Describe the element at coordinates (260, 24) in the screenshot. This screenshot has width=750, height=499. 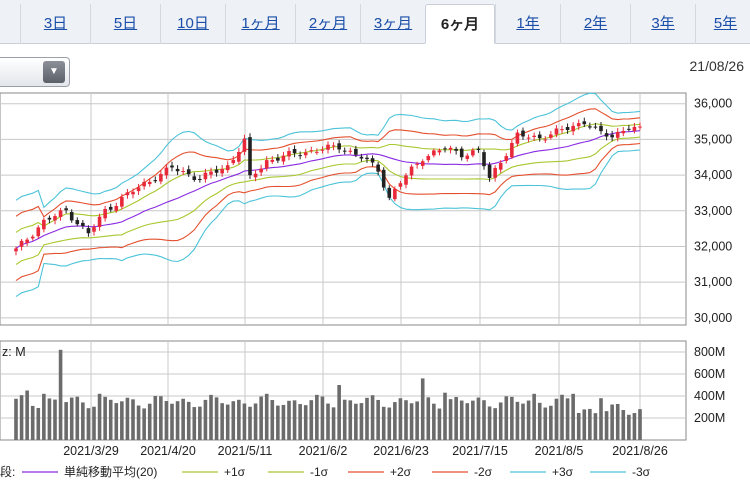
I see `tab-4: 1ヶ月` at that location.